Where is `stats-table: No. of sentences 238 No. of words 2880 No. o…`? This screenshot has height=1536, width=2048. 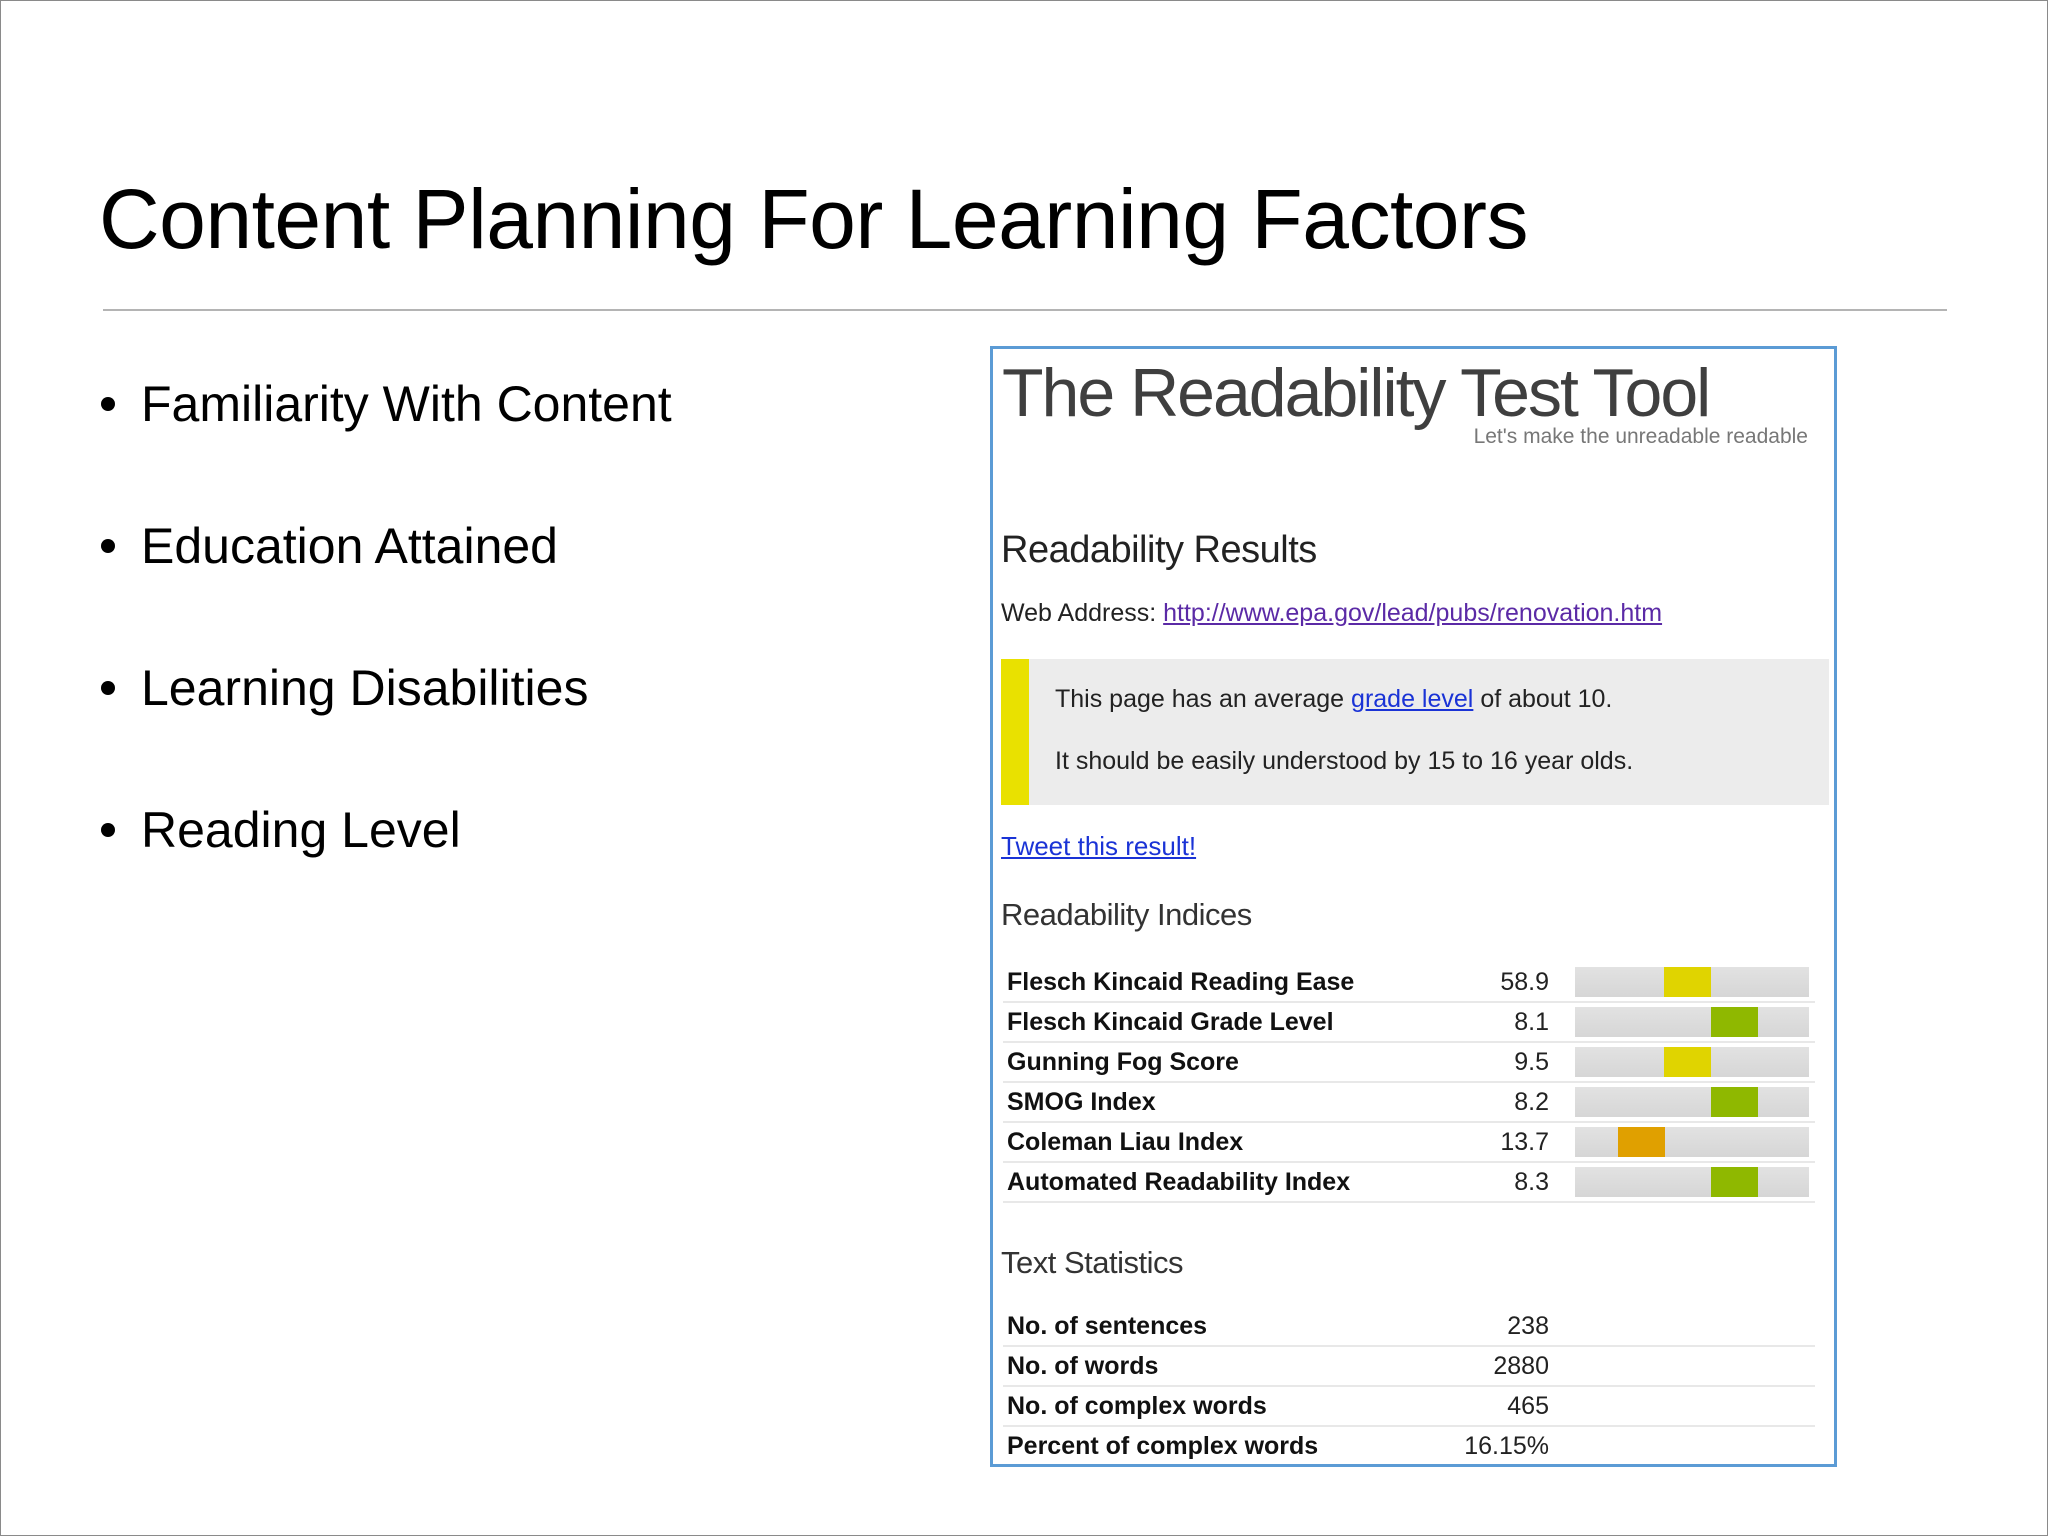 stats-table: No. of sentences 238 No. of words 2880 No. o… is located at coordinates (1409, 1385).